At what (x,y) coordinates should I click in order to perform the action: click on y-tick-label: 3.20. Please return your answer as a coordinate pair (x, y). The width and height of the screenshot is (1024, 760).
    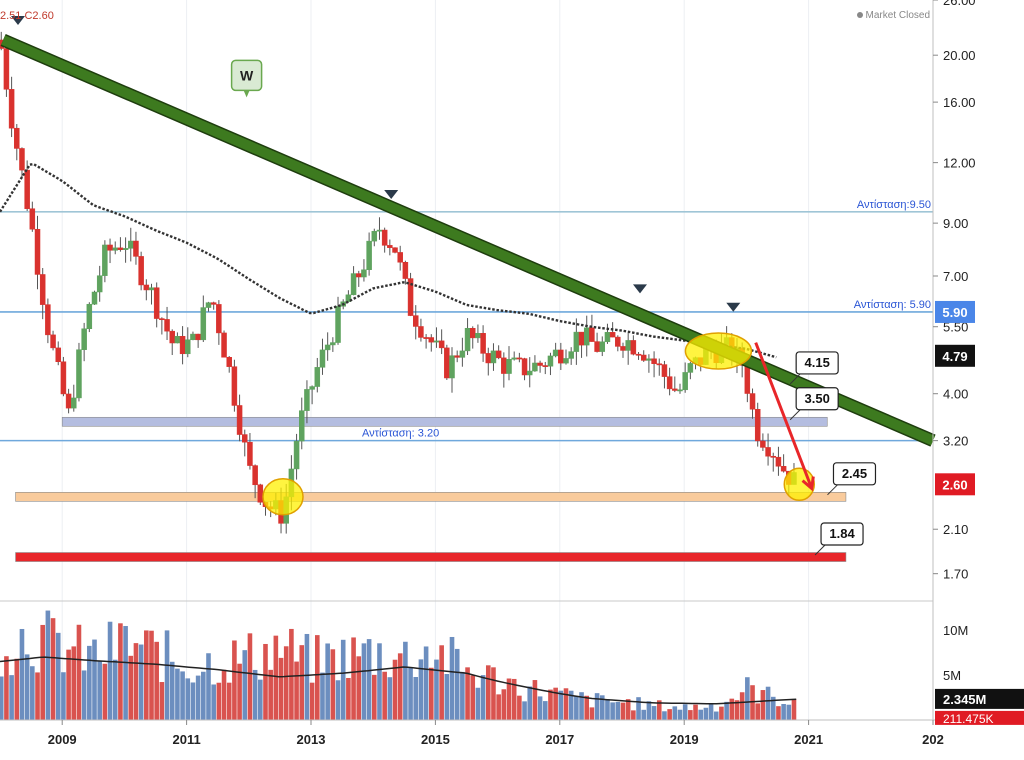
    Looking at the image, I should click on (955, 441).